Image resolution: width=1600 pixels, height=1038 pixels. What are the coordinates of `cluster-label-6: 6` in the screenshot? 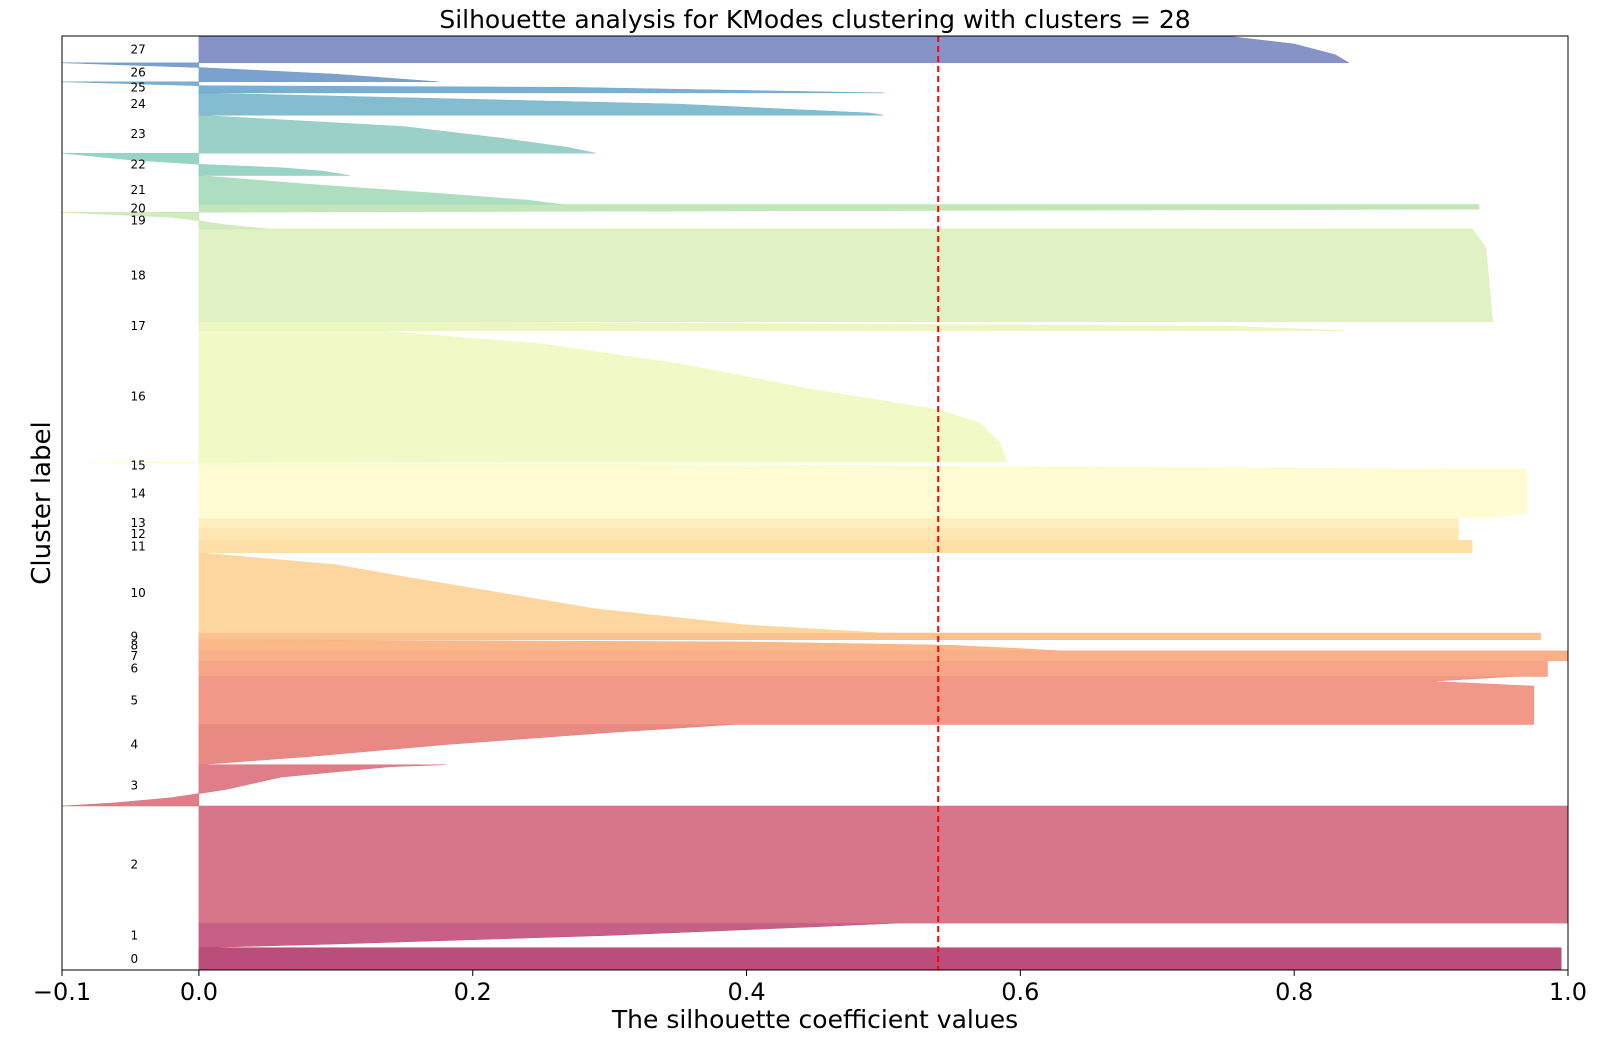 It's located at (134, 669).